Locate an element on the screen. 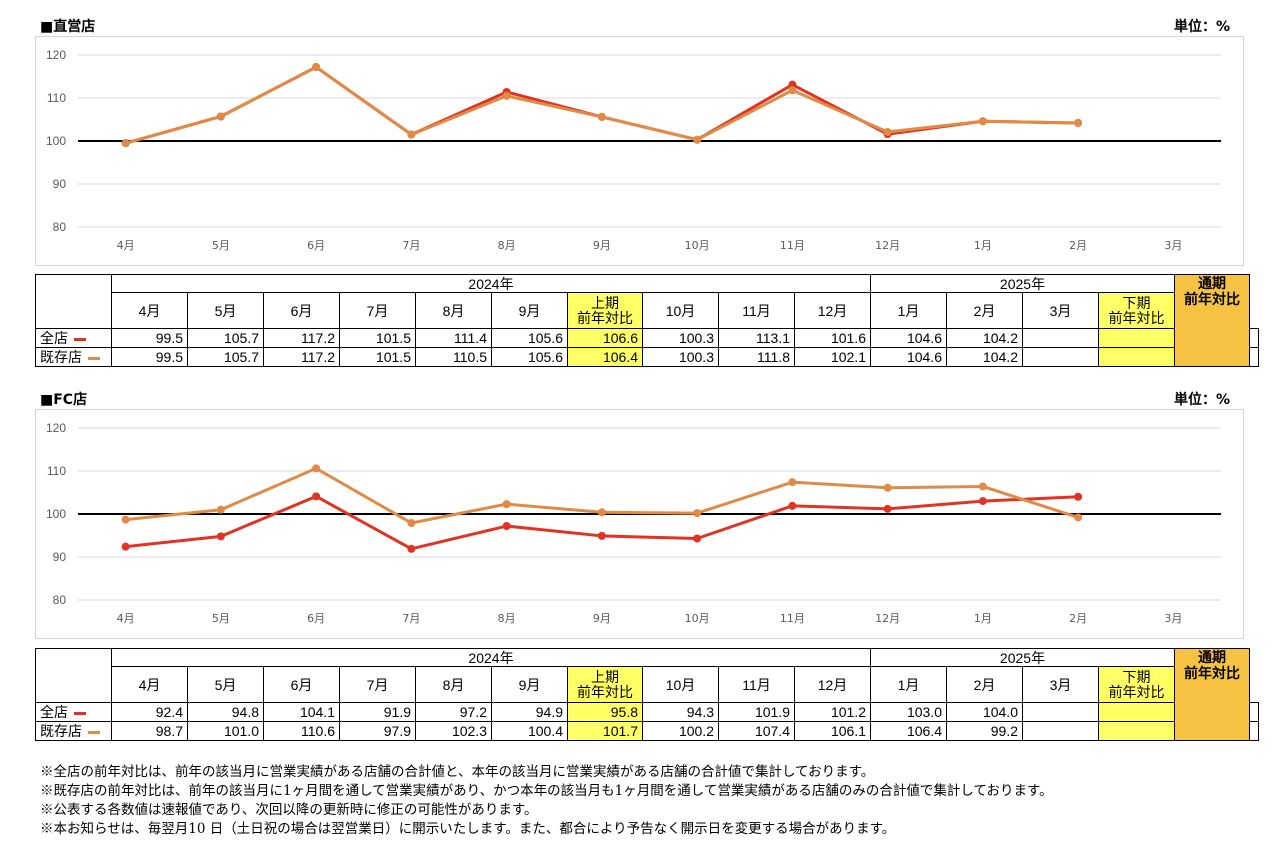 The height and width of the screenshot is (867, 1280). x-tick-label: 11月 is located at coordinates (792, 245).